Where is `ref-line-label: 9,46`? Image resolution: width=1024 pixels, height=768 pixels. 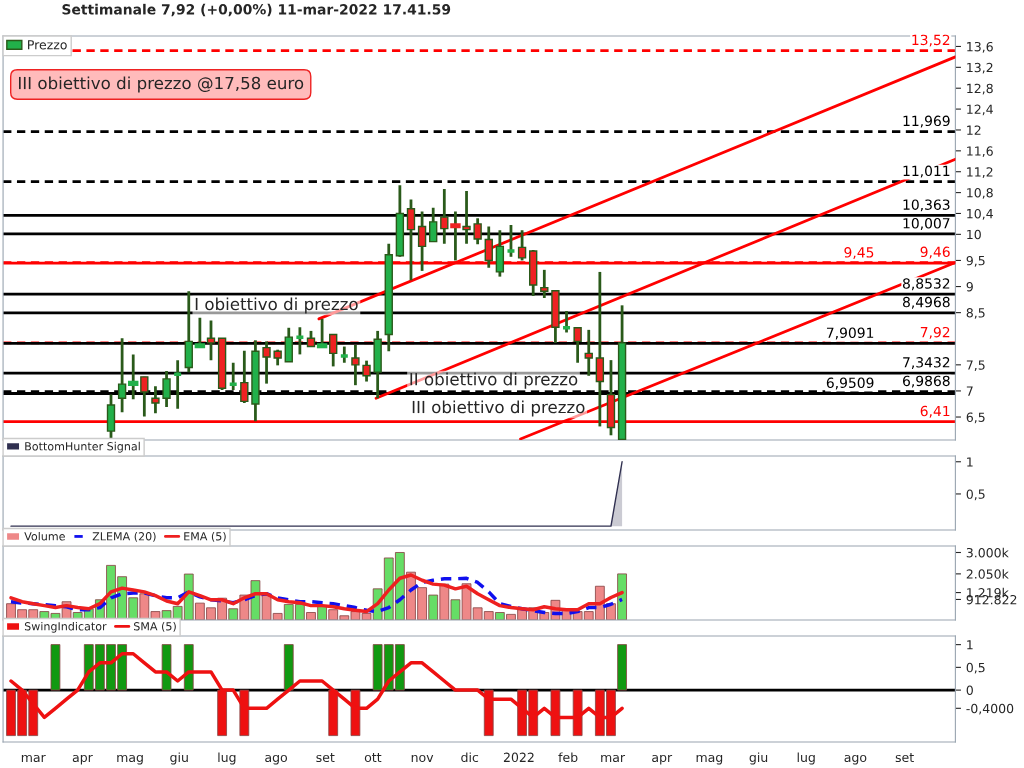
ref-line-label: 9,46 is located at coordinates (935, 252).